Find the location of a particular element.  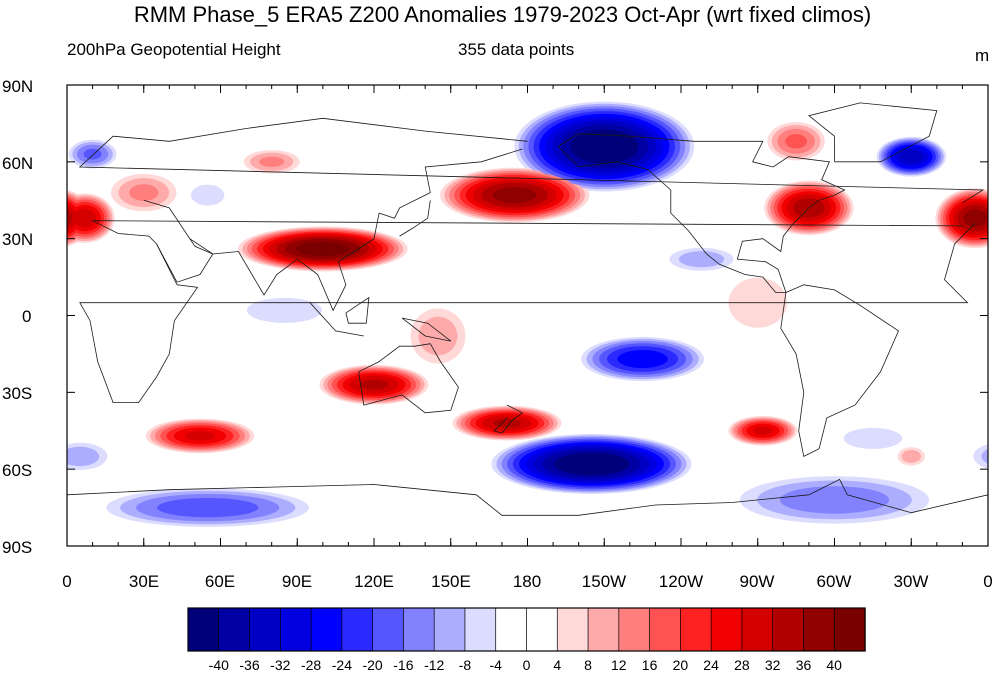

variable-subtitle: 200hPa Geopotential Height is located at coordinates (174, 49).